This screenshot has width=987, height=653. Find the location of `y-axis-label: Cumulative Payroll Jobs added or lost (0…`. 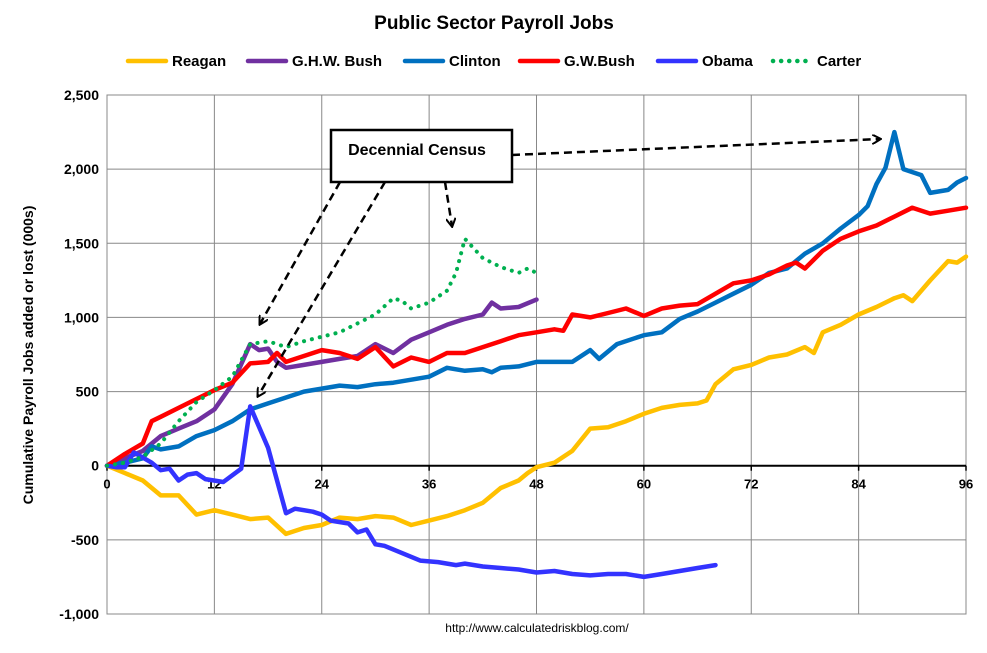

y-axis-label: Cumulative Payroll Jobs added or lost (0… is located at coordinates (28, 355).